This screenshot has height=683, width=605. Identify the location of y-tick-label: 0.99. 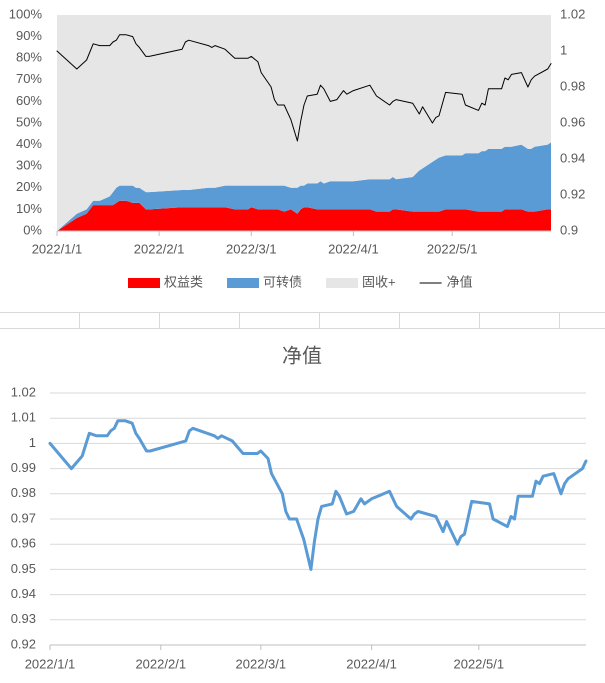
(23, 467).